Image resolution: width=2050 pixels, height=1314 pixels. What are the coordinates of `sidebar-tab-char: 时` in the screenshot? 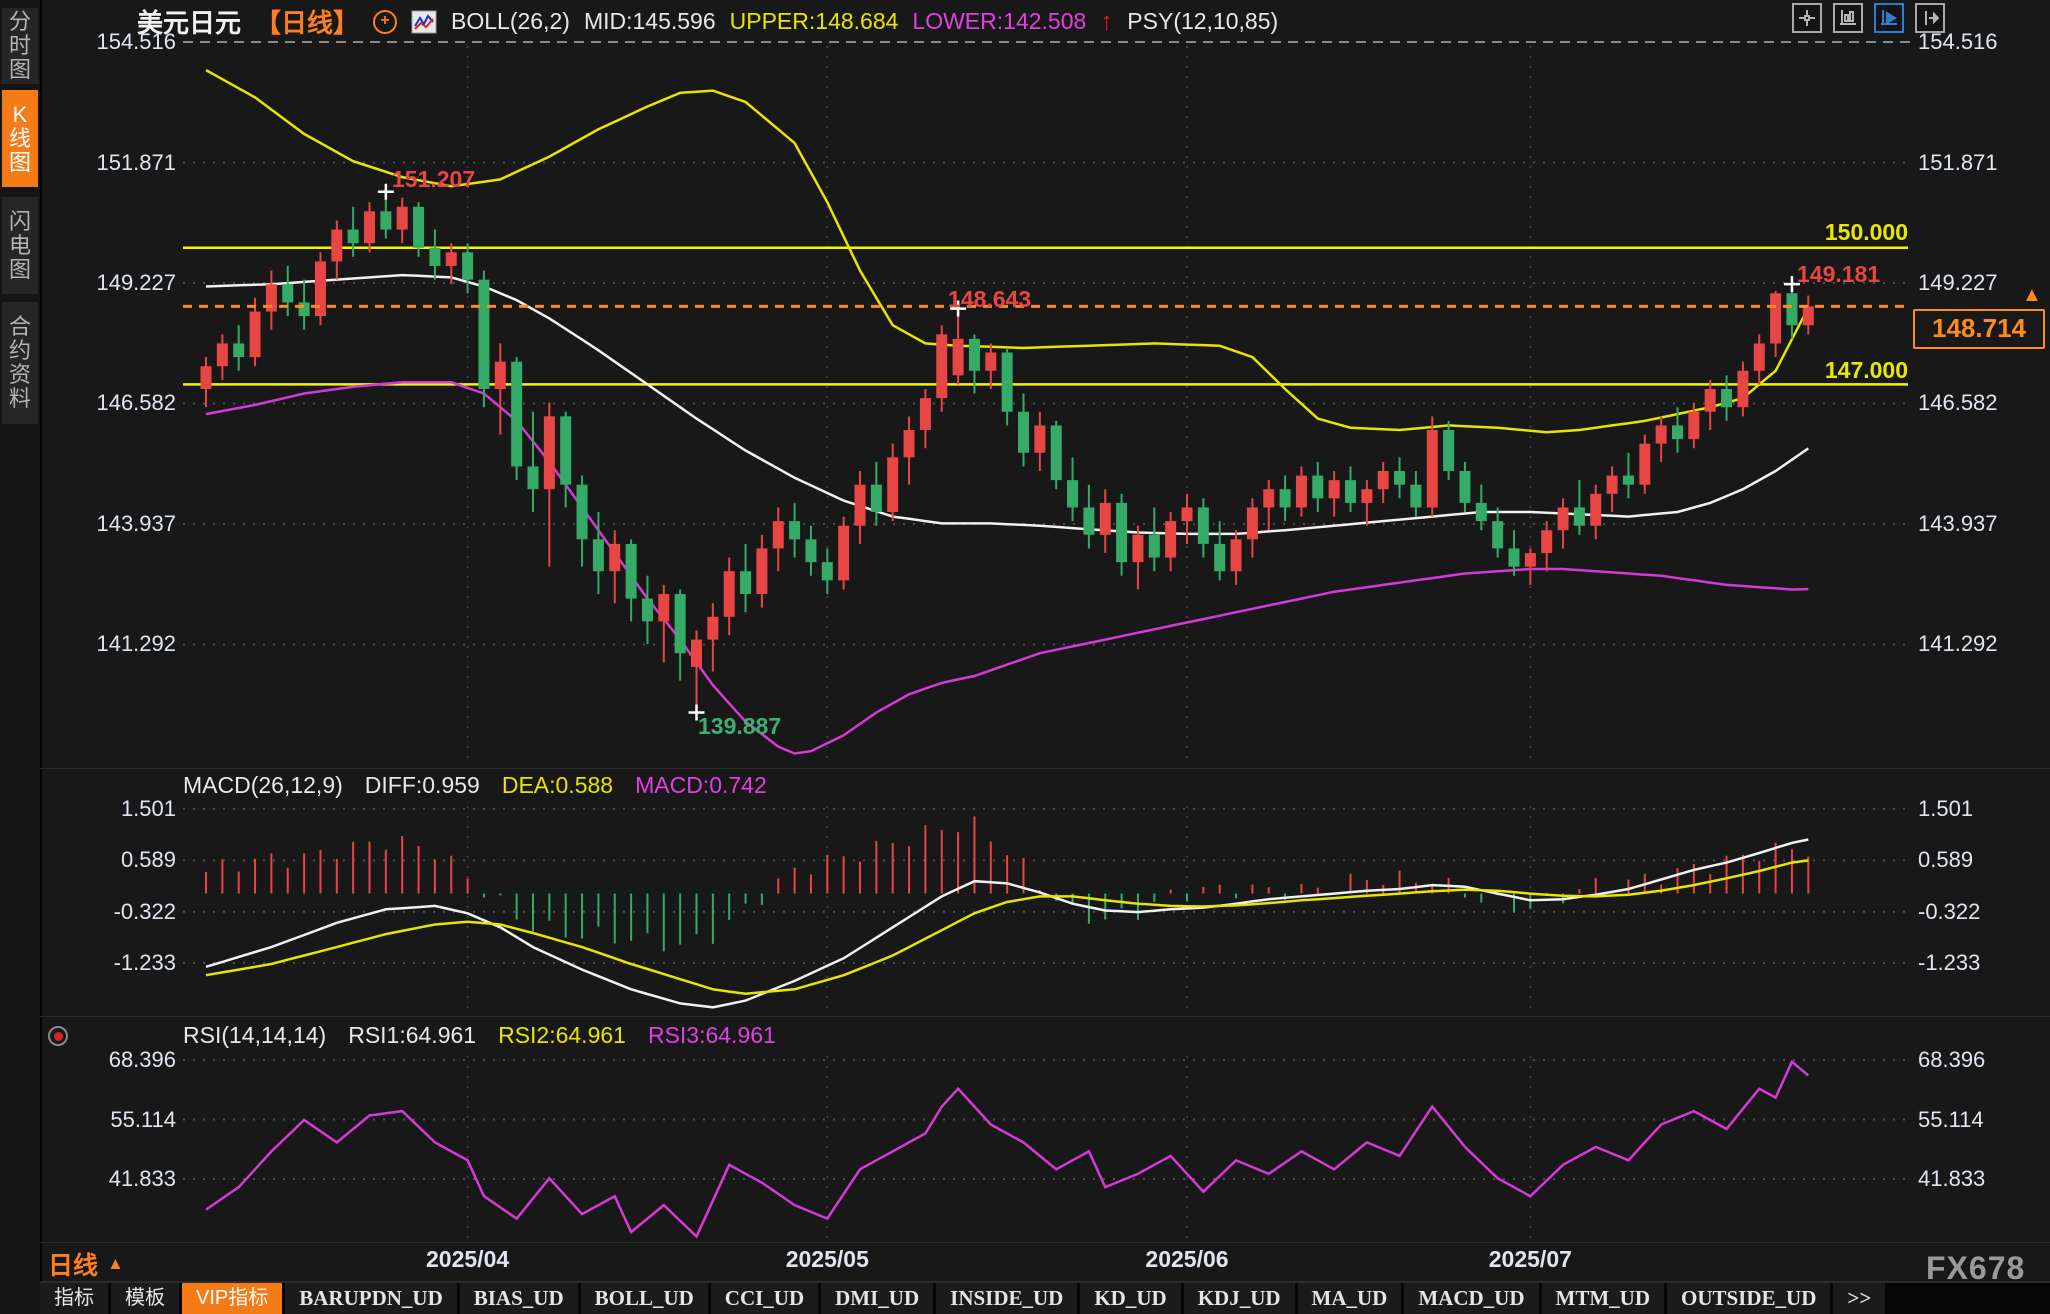 It's located at (19, 45).